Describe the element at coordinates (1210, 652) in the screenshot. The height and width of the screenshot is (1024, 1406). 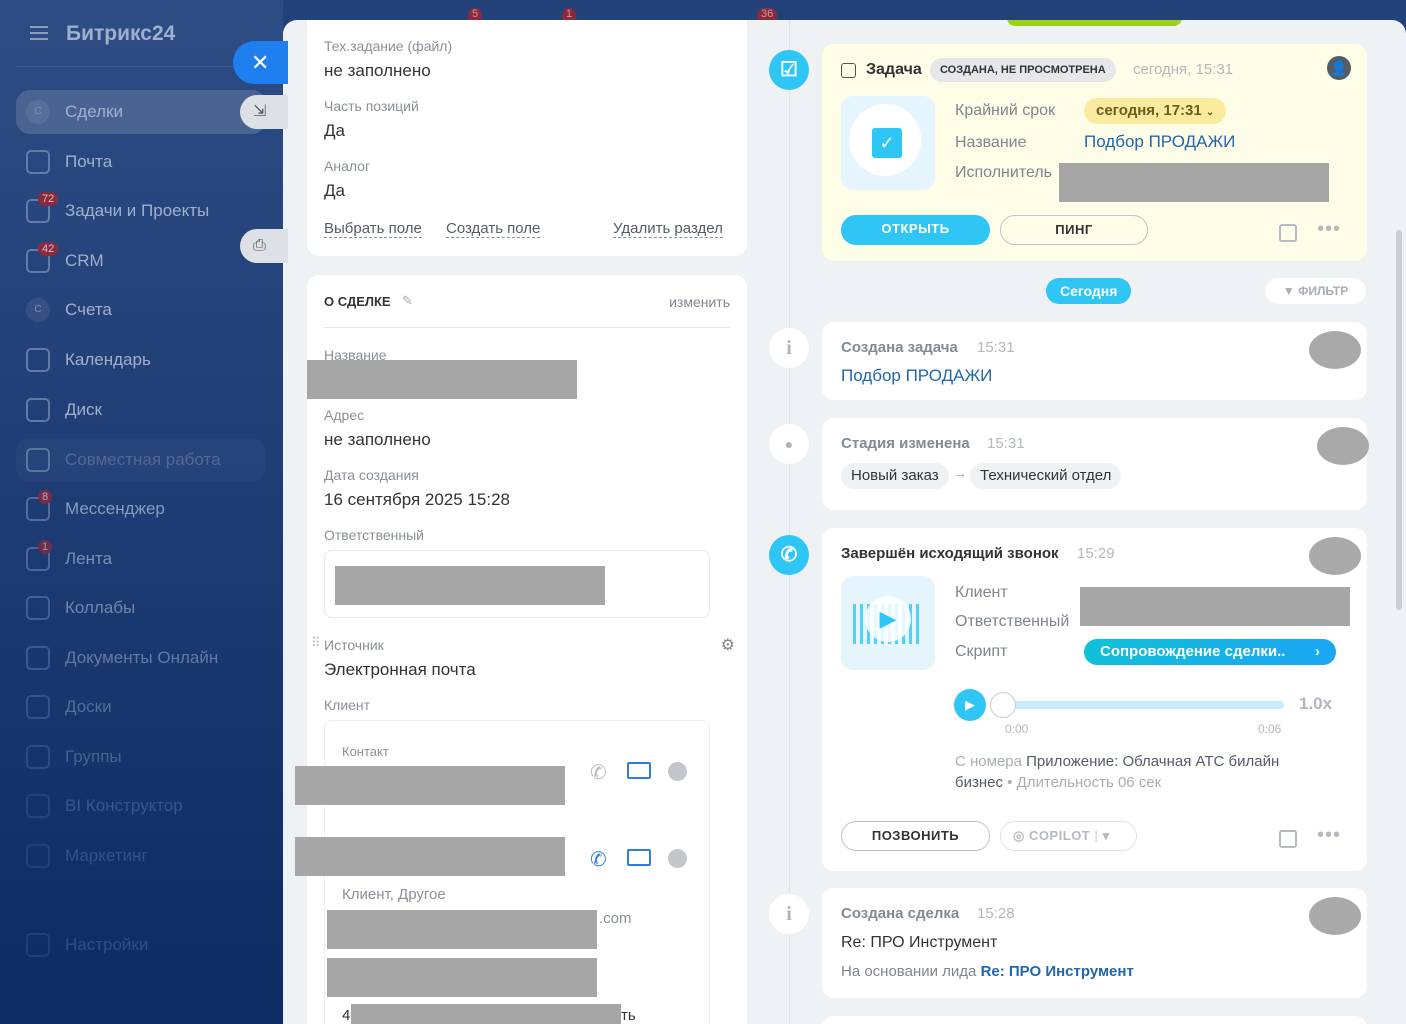
I see `script-button: Сопровождение сделки.. ›` at that location.